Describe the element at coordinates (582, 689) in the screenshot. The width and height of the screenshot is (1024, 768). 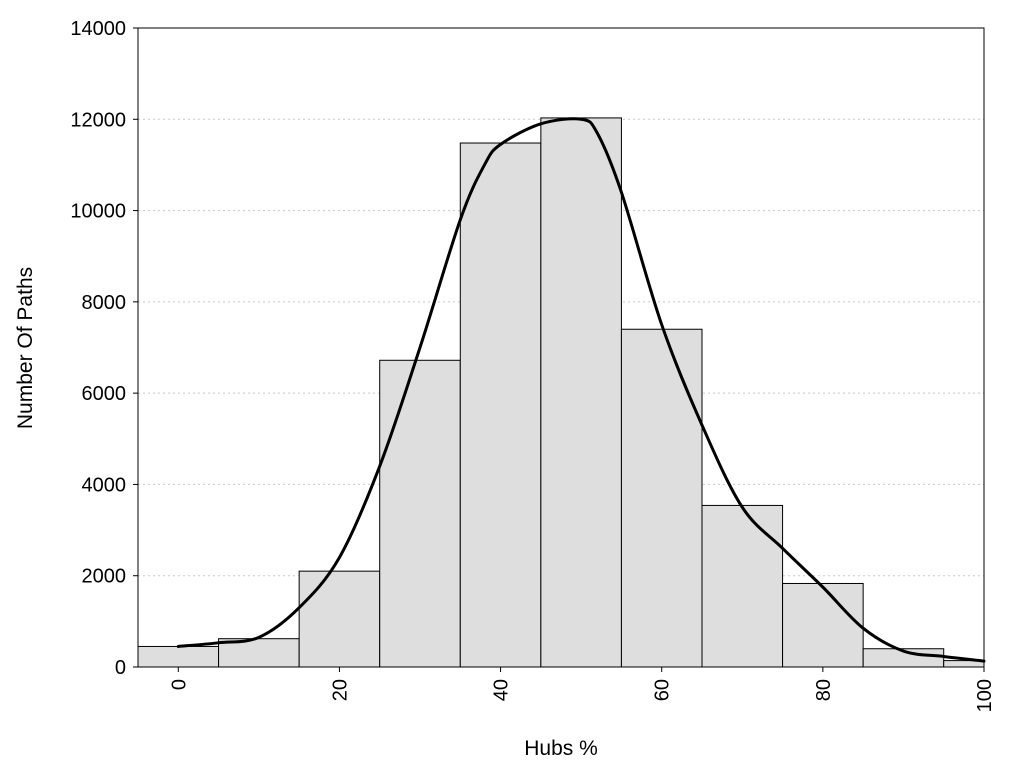
I see `x-axis: 0 20 40 60 80 100` at that location.